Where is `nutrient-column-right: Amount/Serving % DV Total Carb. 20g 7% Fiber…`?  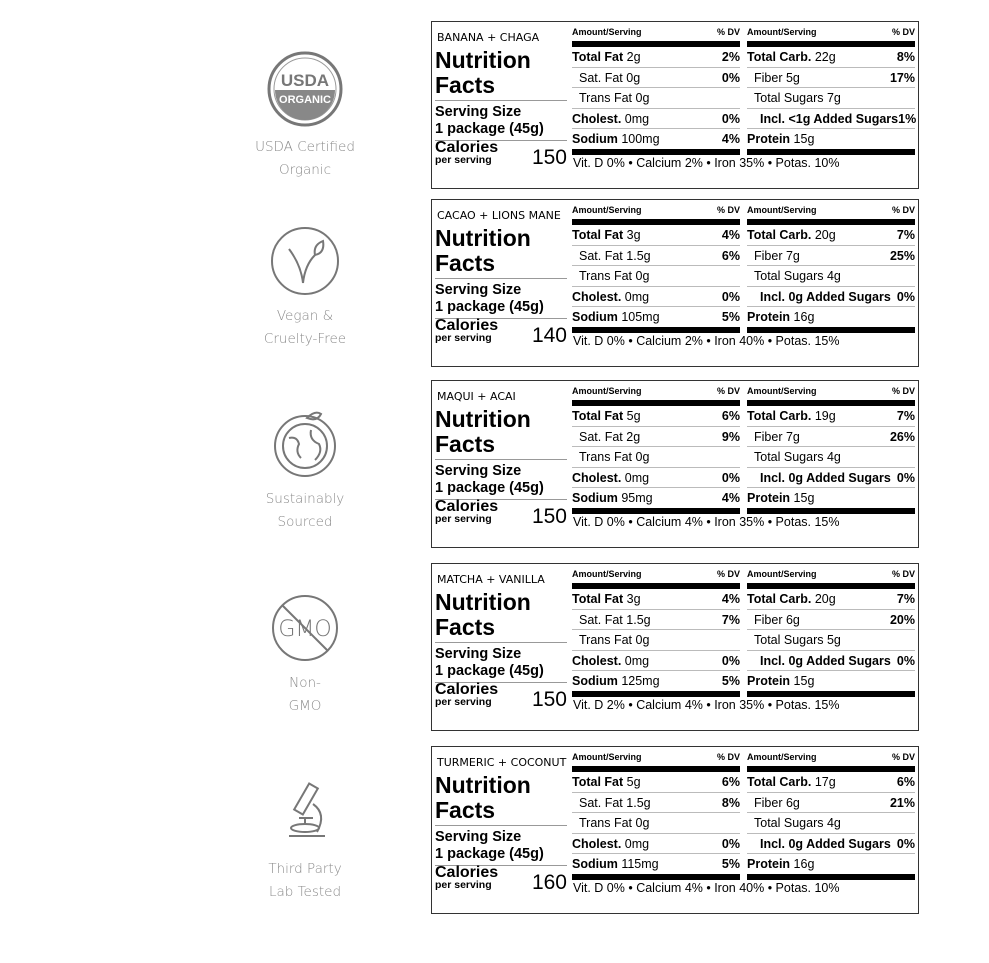
nutrient-column-right: Amount/Serving % DV Total Carb. 20g 7% Fiber… is located at coordinates (831, 269).